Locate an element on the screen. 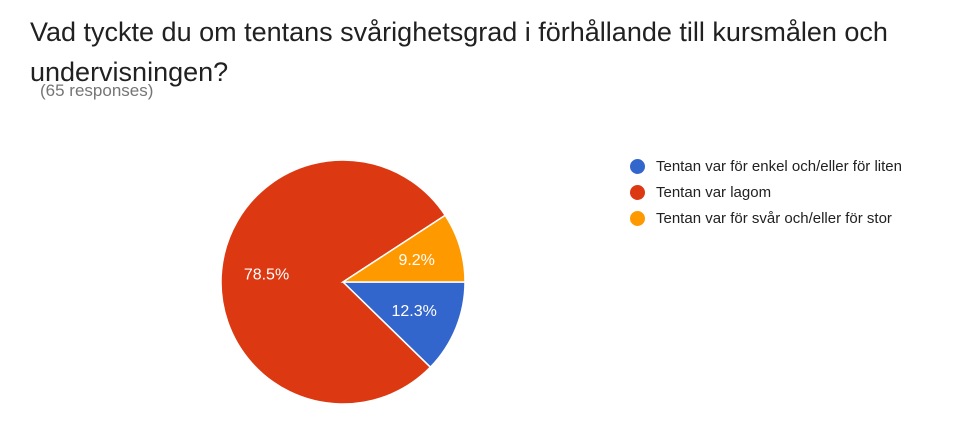 This screenshot has height=434, width=953. legend-label-enkel: Tentan var för enkel och/eller för liten is located at coordinates (779, 166).